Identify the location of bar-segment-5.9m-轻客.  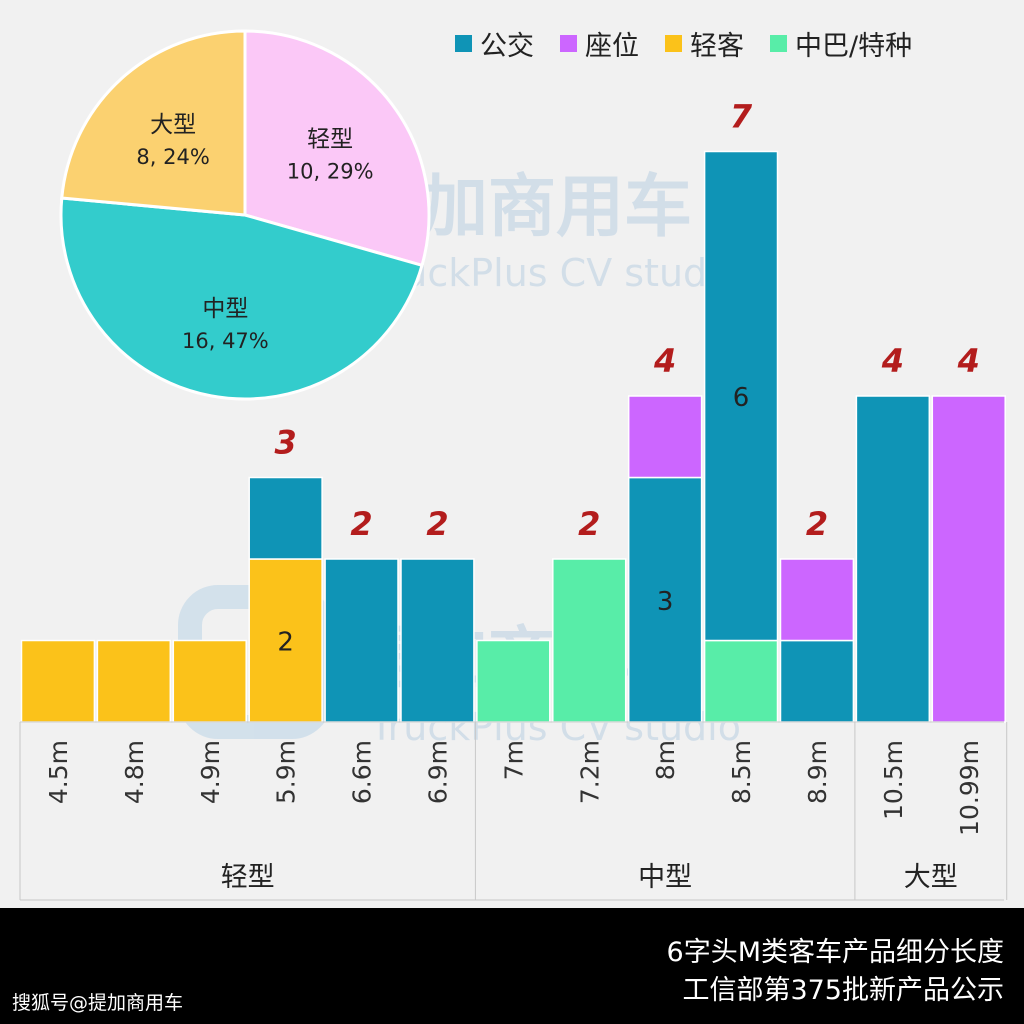
(285, 640).